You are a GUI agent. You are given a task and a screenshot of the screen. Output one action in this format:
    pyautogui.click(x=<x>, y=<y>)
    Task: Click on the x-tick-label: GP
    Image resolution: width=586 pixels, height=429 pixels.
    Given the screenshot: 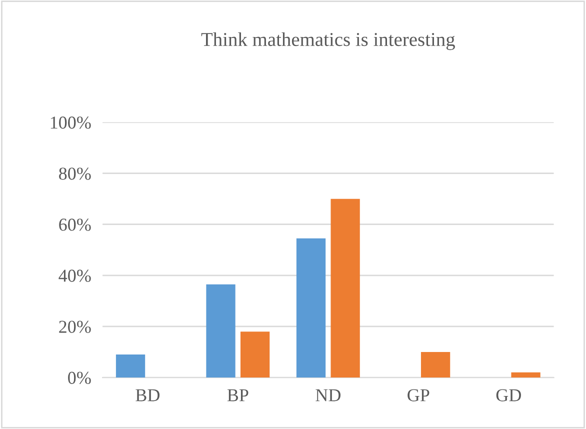 What is the action you would take?
    pyautogui.click(x=419, y=395)
    